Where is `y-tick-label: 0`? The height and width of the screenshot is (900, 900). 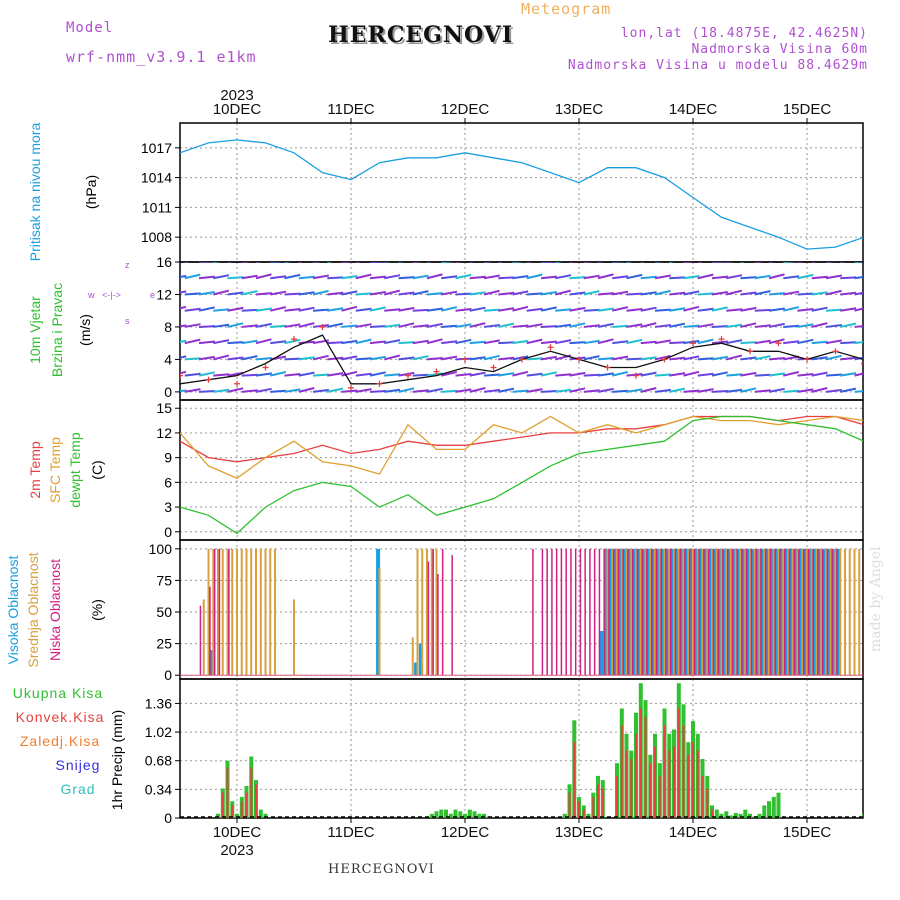
y-tick-label: 0 is located at coordinates (168, 532).